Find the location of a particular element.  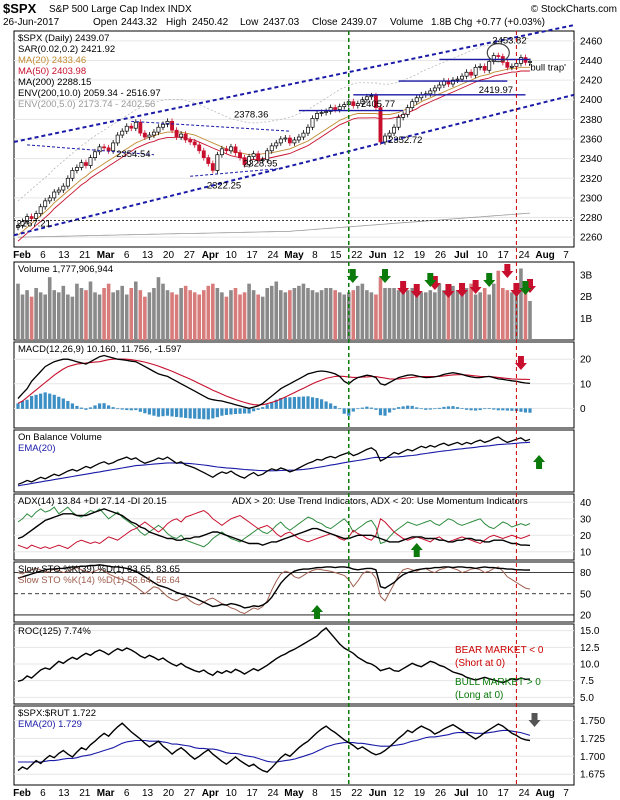

x-axis-label-top: 20 is located at coordinates (169, 255).